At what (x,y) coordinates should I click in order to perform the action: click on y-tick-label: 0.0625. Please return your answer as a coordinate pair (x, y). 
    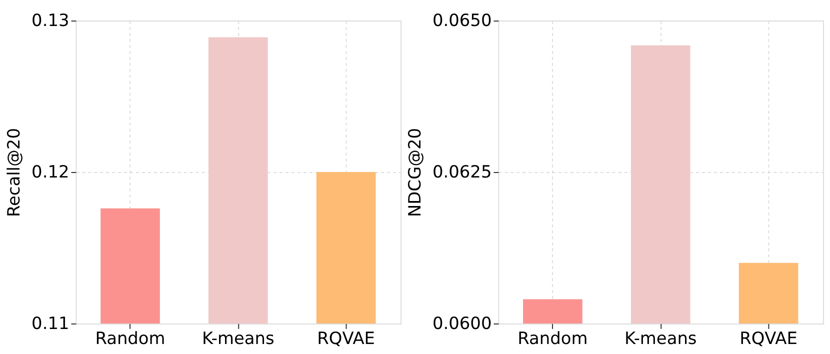
    Looking at the image, I should click on (462, 171).